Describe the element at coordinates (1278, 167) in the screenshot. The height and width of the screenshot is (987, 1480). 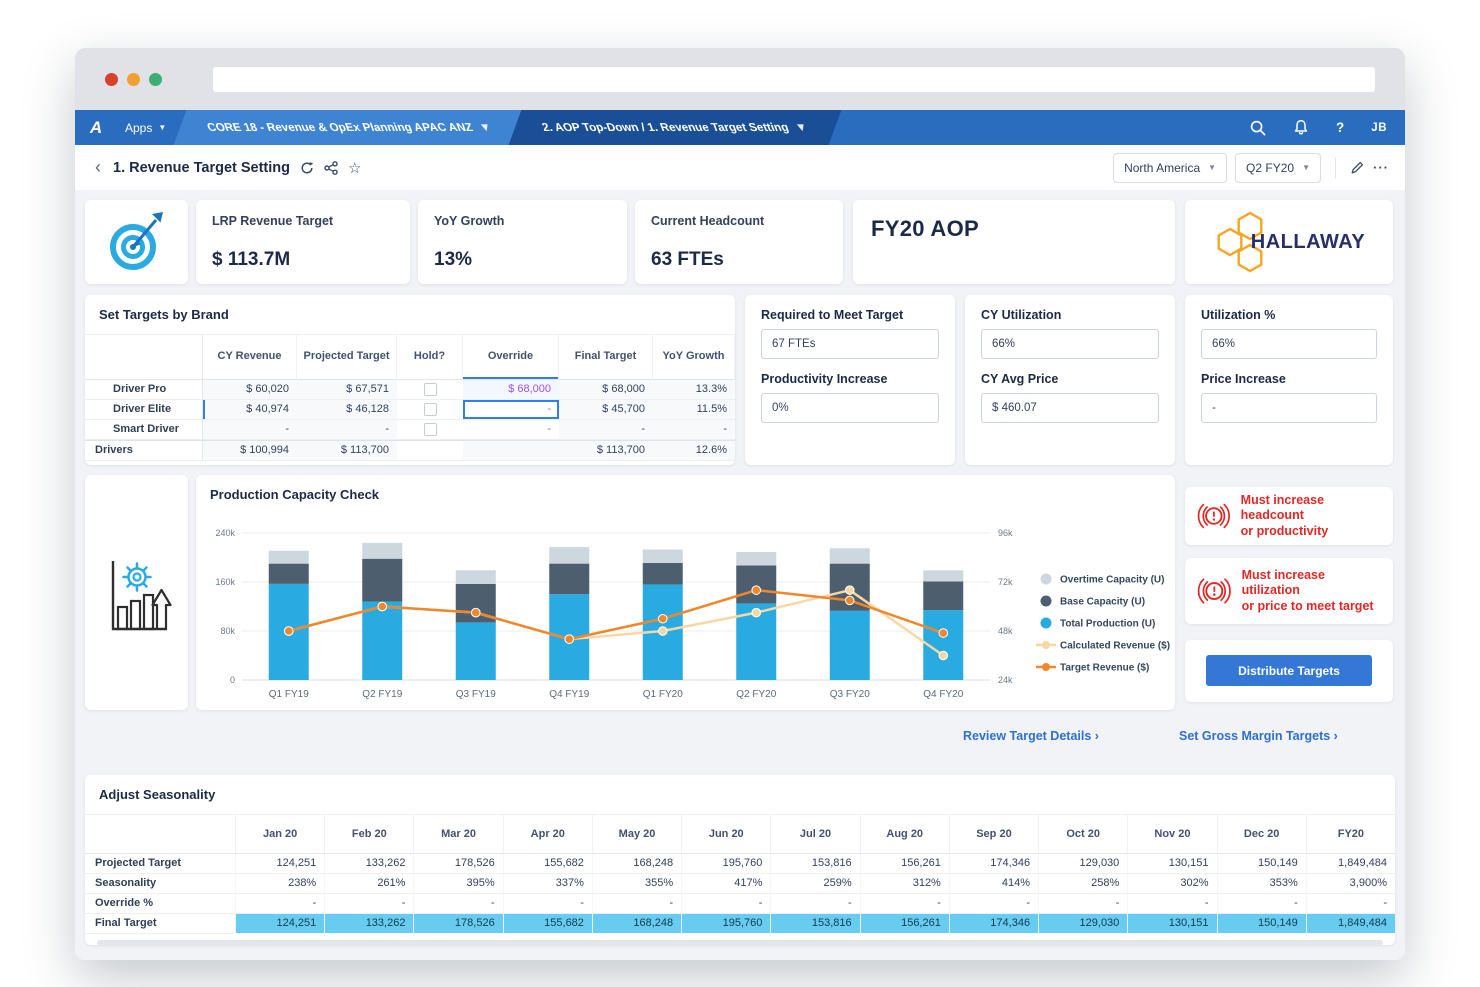
I see `period-selector: Q2 FY20 ▼` at that location.